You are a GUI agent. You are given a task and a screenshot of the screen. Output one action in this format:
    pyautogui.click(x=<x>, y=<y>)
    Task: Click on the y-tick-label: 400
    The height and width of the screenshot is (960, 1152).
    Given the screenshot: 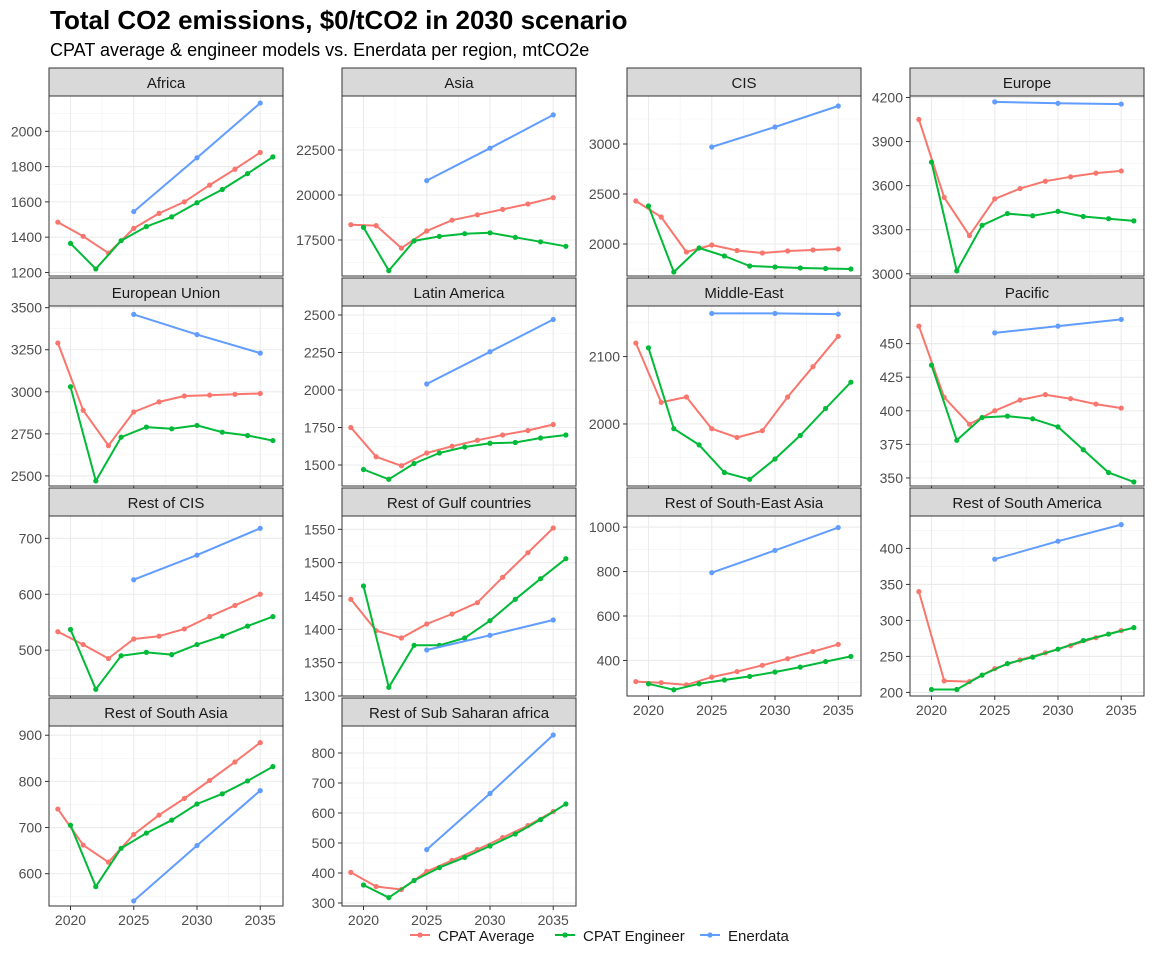 What is the action you would take?
    pyautogui.click(x=892, y=411)
    